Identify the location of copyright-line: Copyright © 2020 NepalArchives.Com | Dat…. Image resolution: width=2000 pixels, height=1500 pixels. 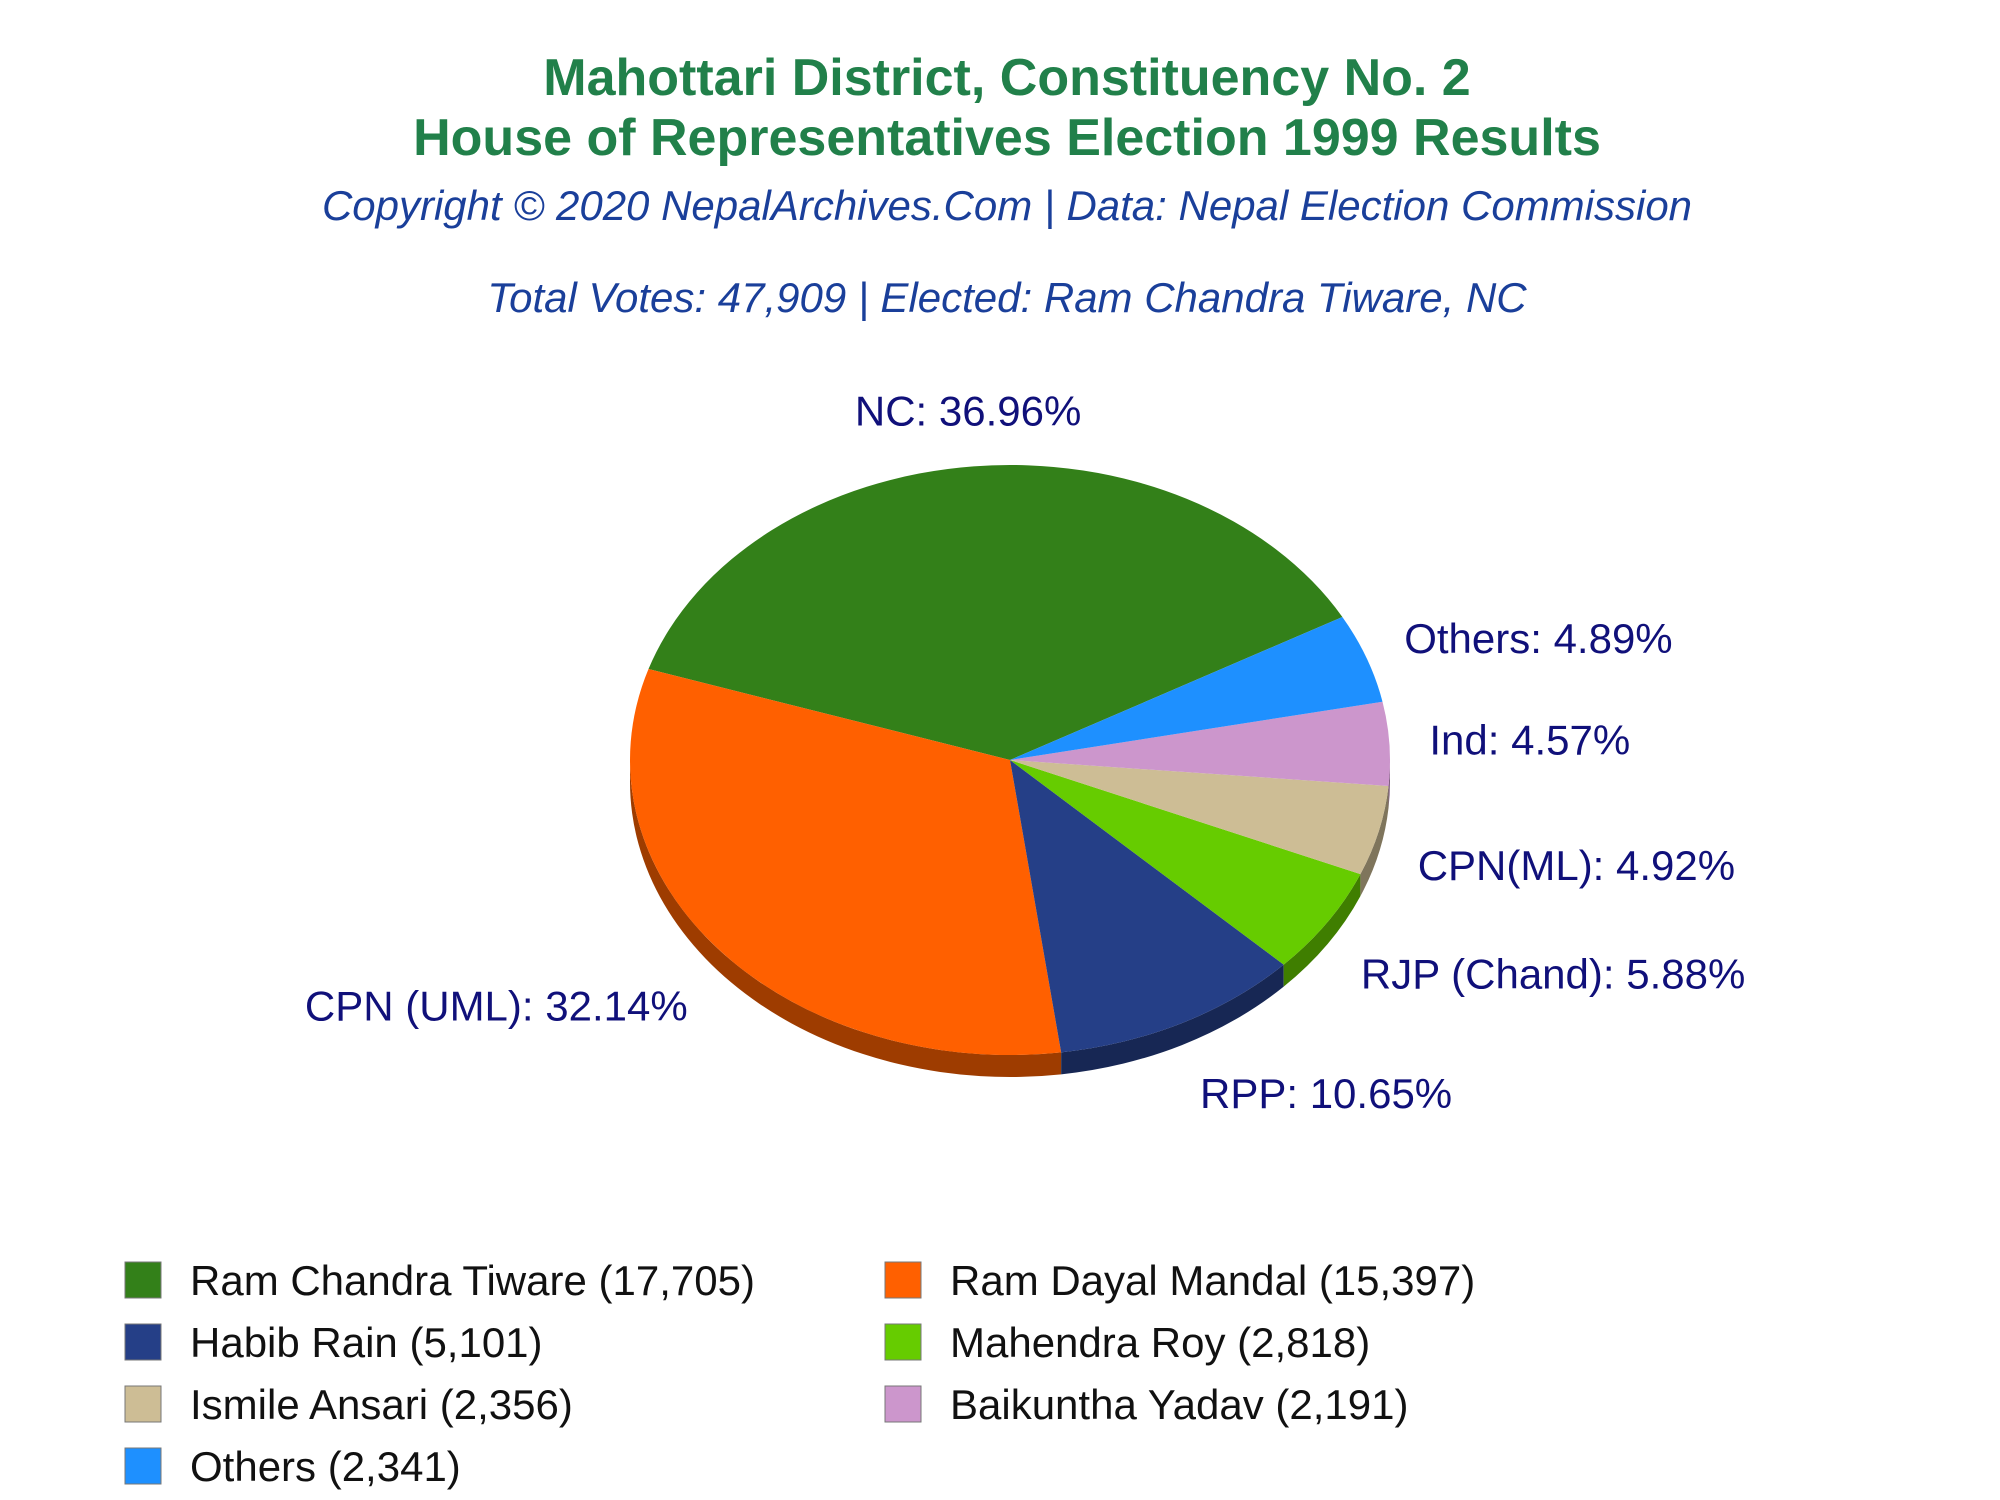
(1007, 206).